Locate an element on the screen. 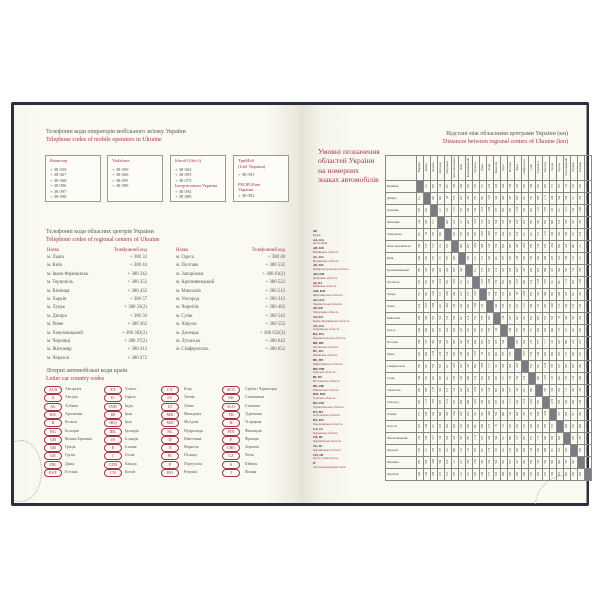  distance-value: 1063 is located at coordinates (489, 414).